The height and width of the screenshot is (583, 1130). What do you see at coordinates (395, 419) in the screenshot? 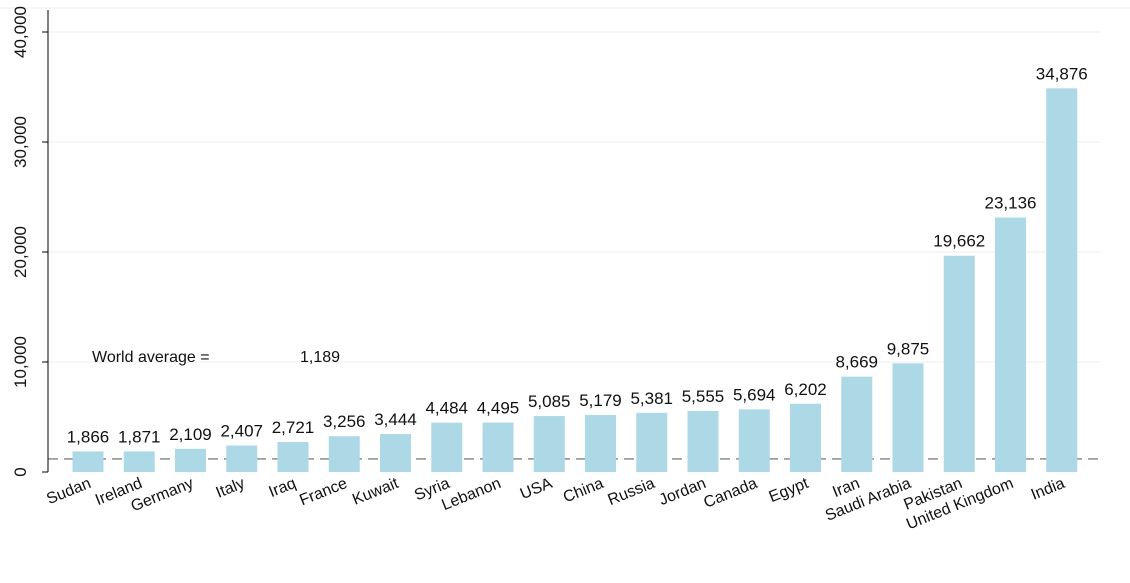
I see `value-label-kuwait: 3,444` at bounding box center [395, 419].